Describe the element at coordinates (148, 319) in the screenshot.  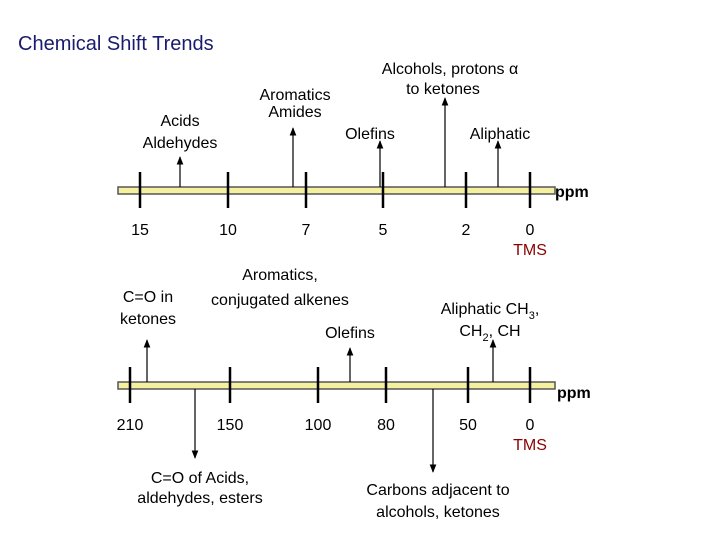
I see `label: ketones` at that location.